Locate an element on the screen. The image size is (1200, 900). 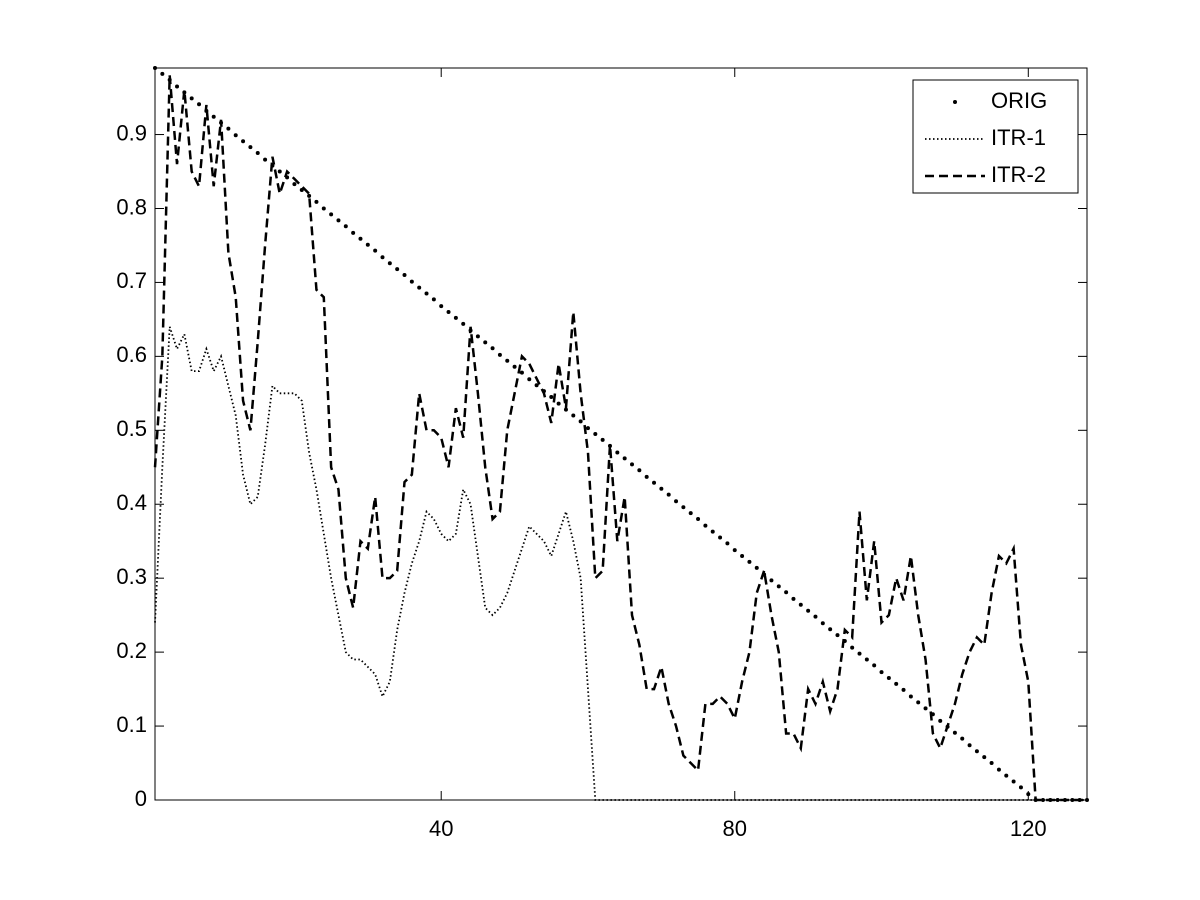
y-tick-label: 0.1 is located at coordinates (131, 724).